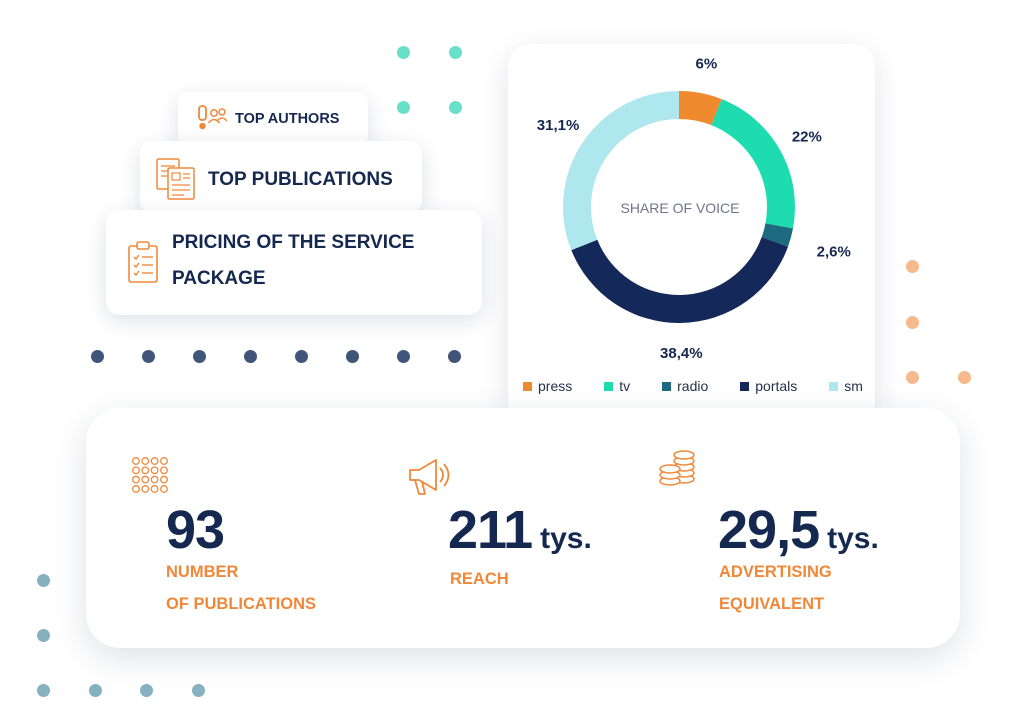  What do you see at coordinates (677, 468) in the screenshot?
I see `coins-icon` at bounding box center [677, 468].